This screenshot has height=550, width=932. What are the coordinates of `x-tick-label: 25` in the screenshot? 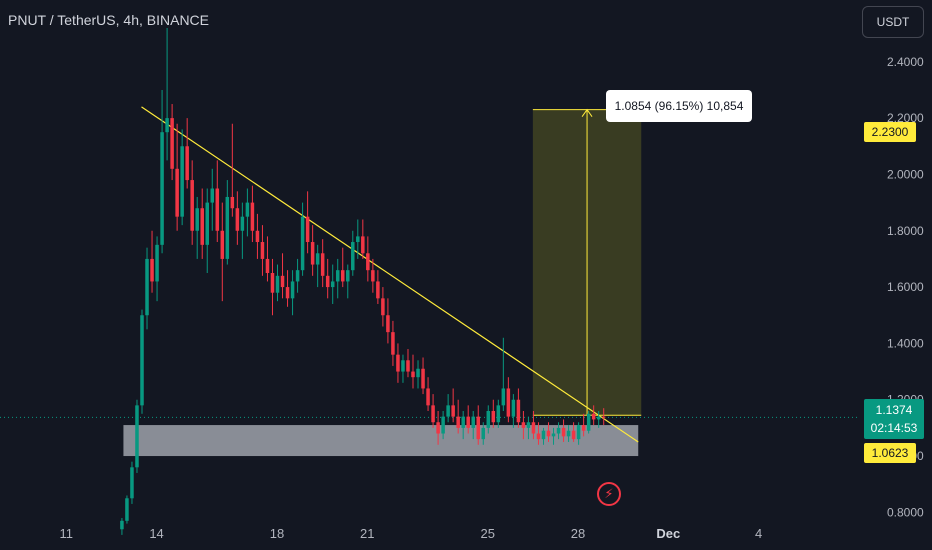 It's located at (487, 533).